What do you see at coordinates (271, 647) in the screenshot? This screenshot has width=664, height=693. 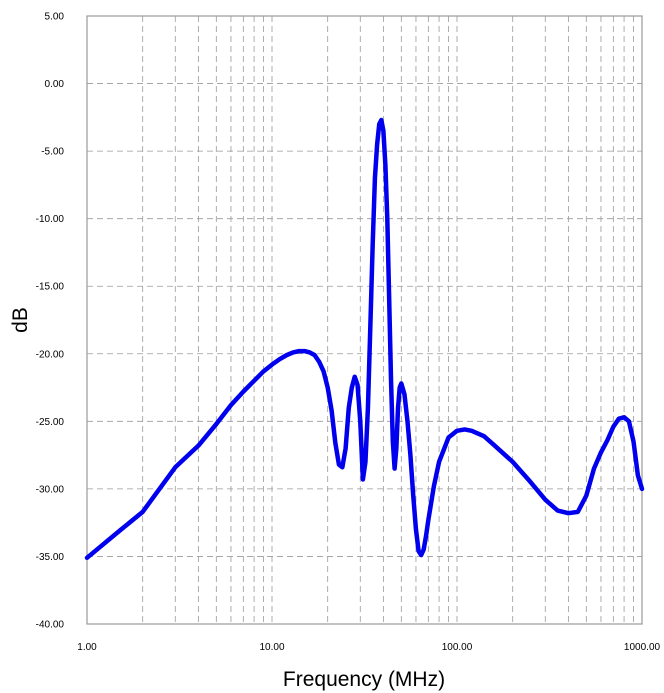 I see `x-tick-label: 10.00` at bounding box center [271, 647].